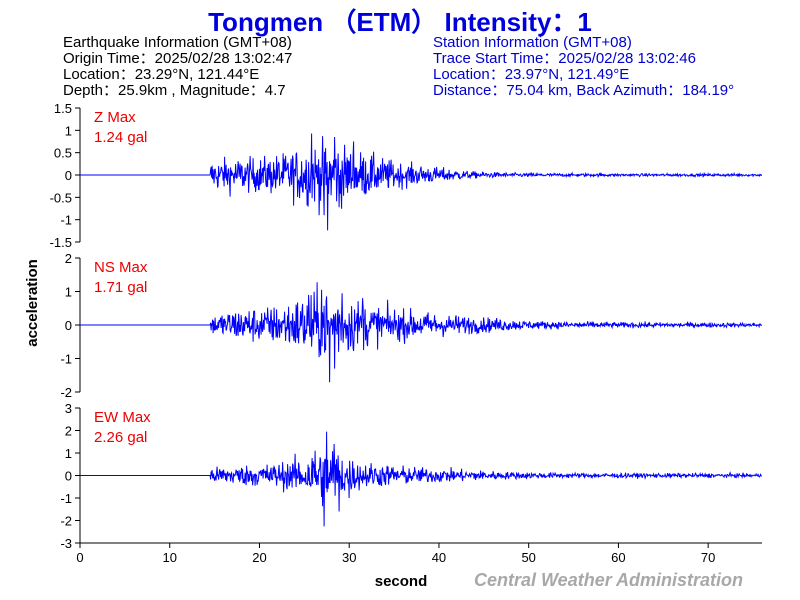 The height and width of the screenshot is (600, 800). I want to click on ew-y-tick-label: 0, so click(68, 476).